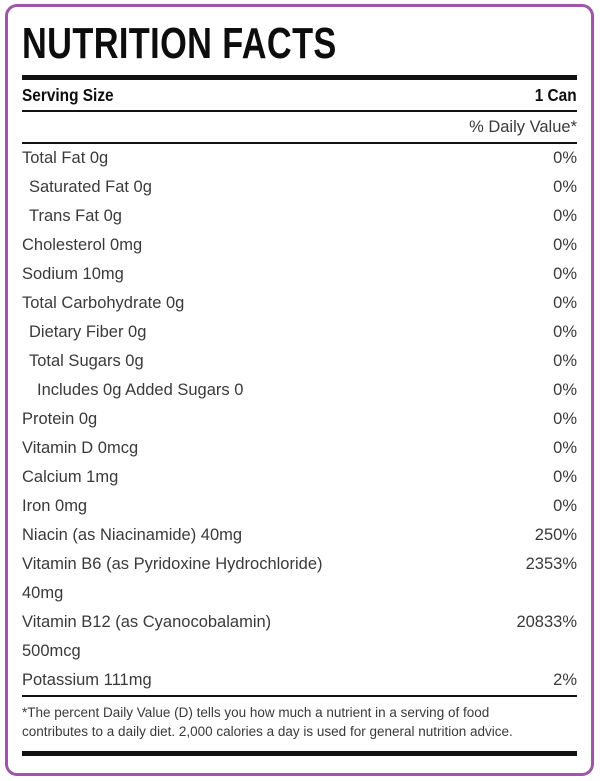  What do you see at coordinates (555, 535) in the screenshot?
I see `nutrient-value: 250%` at bounding box center [555, 535].